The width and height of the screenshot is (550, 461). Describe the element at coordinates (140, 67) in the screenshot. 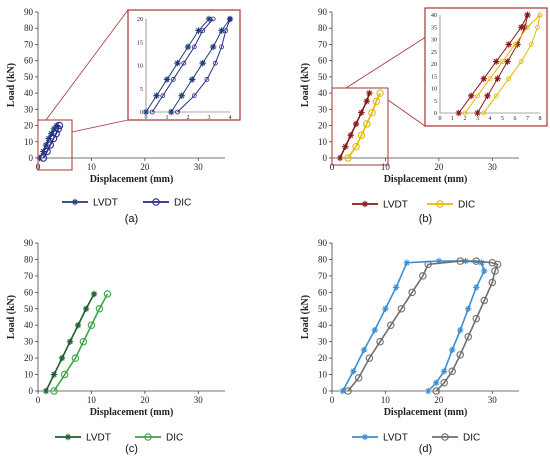

I see `inset-y-tick-label: 10` at that location.